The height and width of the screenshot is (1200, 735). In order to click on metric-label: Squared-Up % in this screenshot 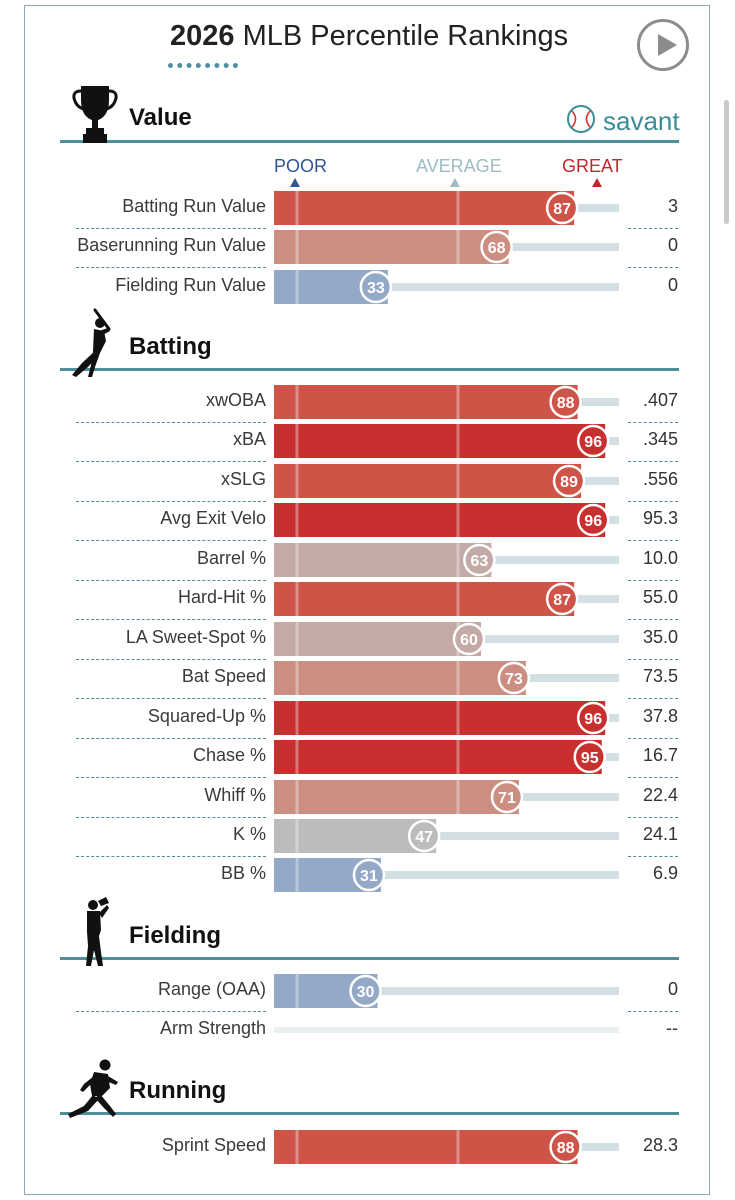, I will do `click(206, 715)`.